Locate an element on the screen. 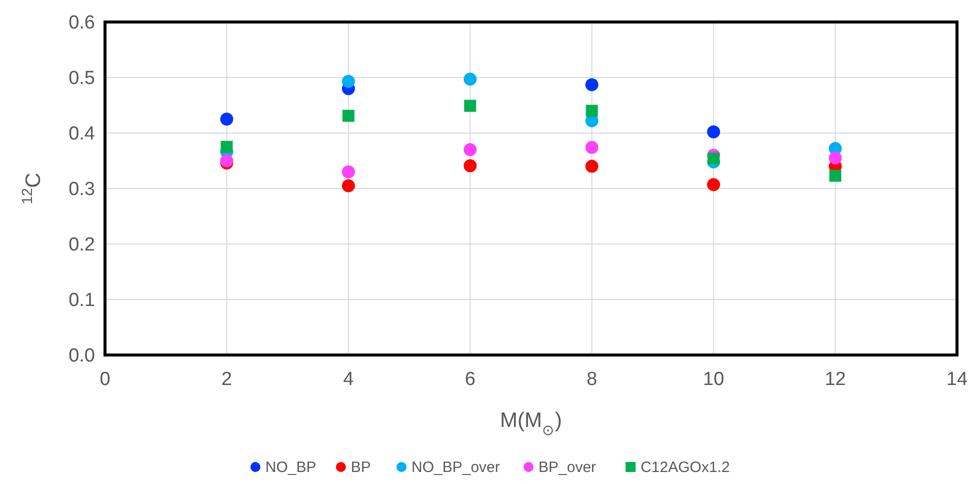 The width and height of the screenshot is (973, 484). y-tick-label: 0.1 is located at coordinates (81, 301).